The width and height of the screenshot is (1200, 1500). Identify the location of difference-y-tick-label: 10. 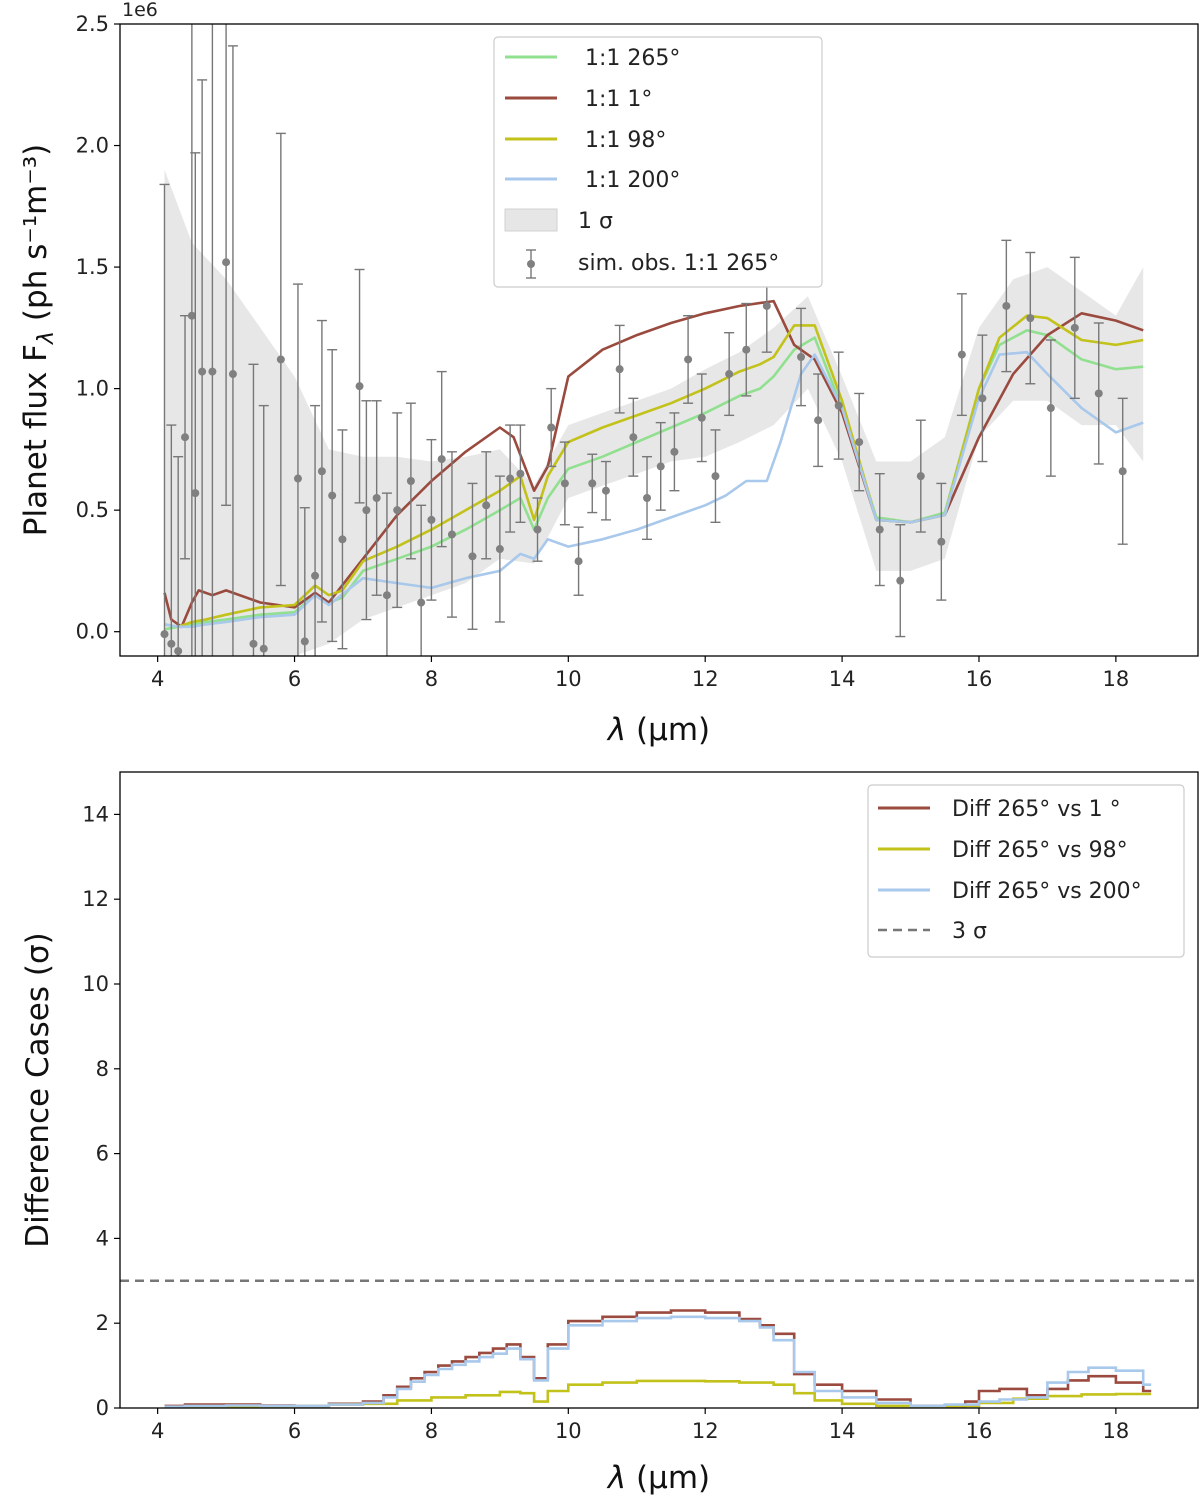
(95, 984).